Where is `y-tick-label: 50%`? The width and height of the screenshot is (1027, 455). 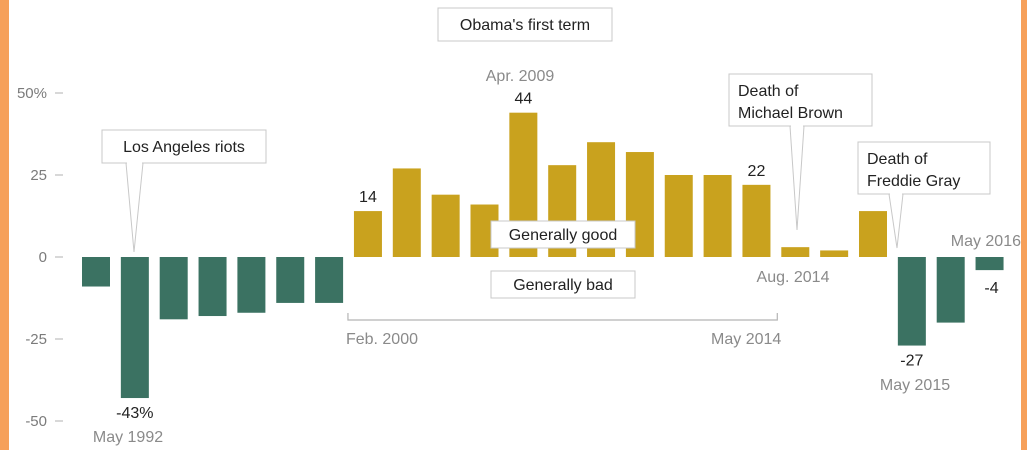 y-tick-label: 50% is located at coordinates (32, 93).